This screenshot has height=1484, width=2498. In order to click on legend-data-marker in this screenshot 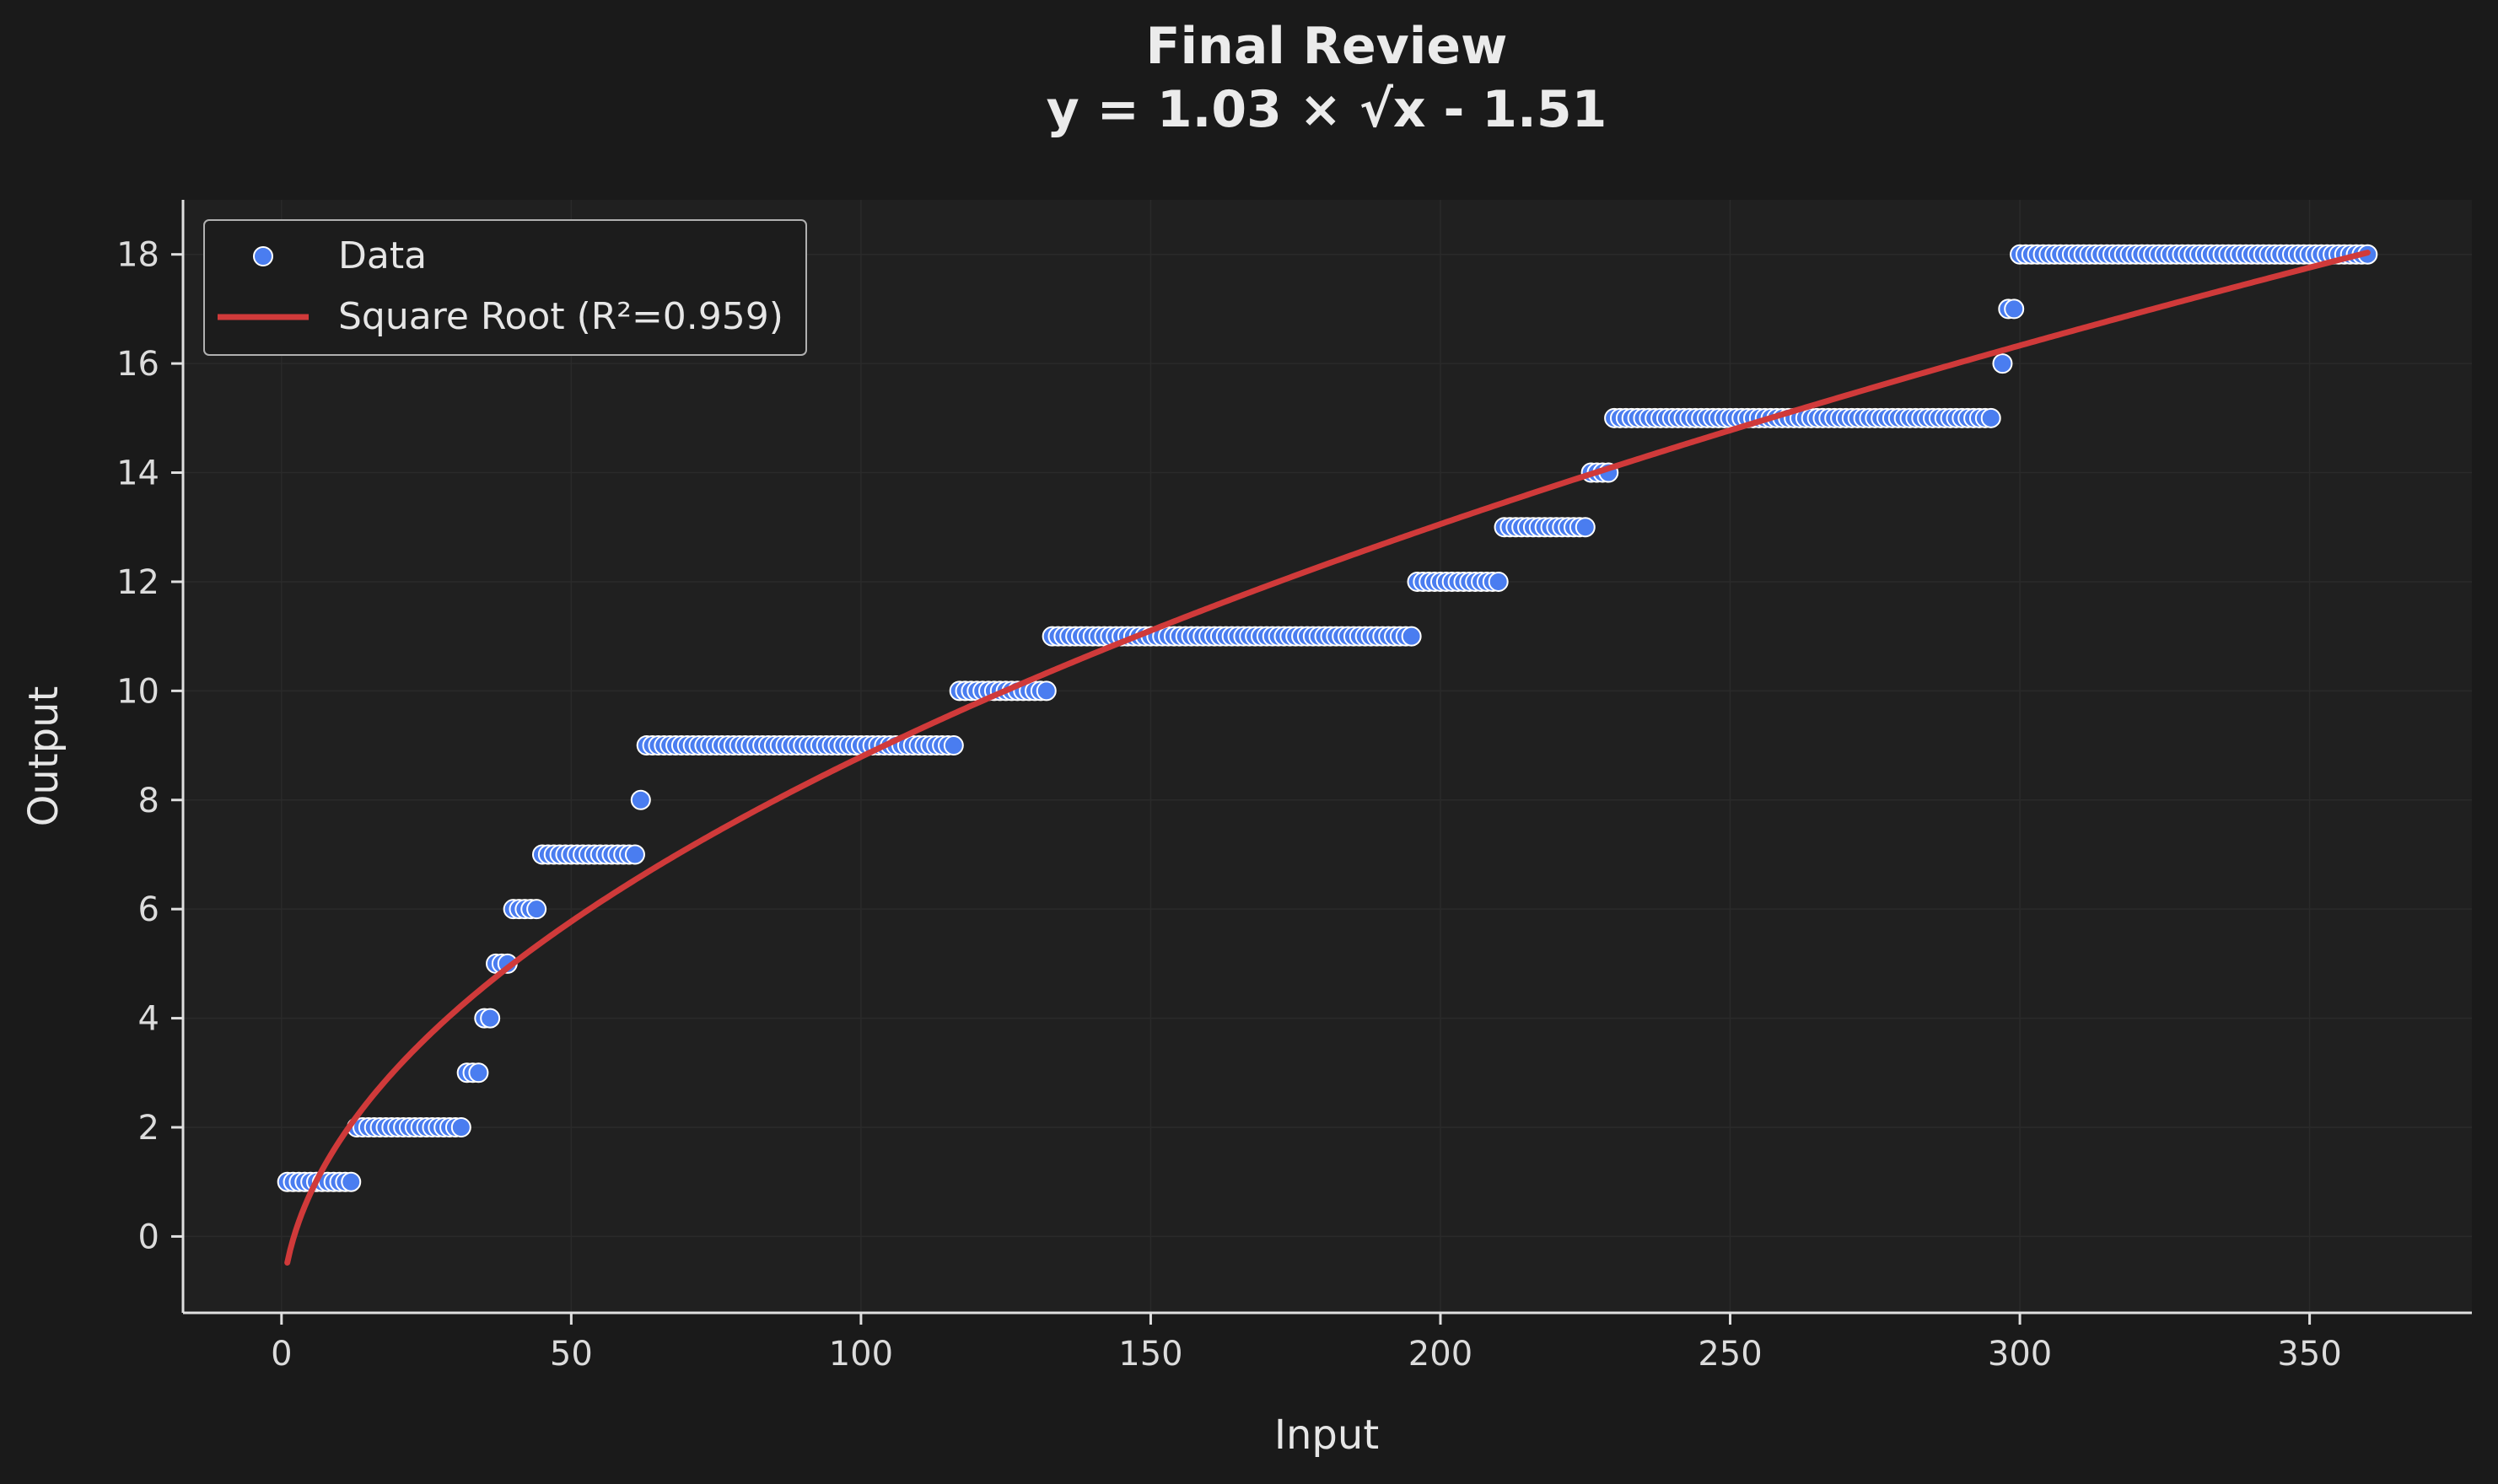, I will do `click(263, 256)`.